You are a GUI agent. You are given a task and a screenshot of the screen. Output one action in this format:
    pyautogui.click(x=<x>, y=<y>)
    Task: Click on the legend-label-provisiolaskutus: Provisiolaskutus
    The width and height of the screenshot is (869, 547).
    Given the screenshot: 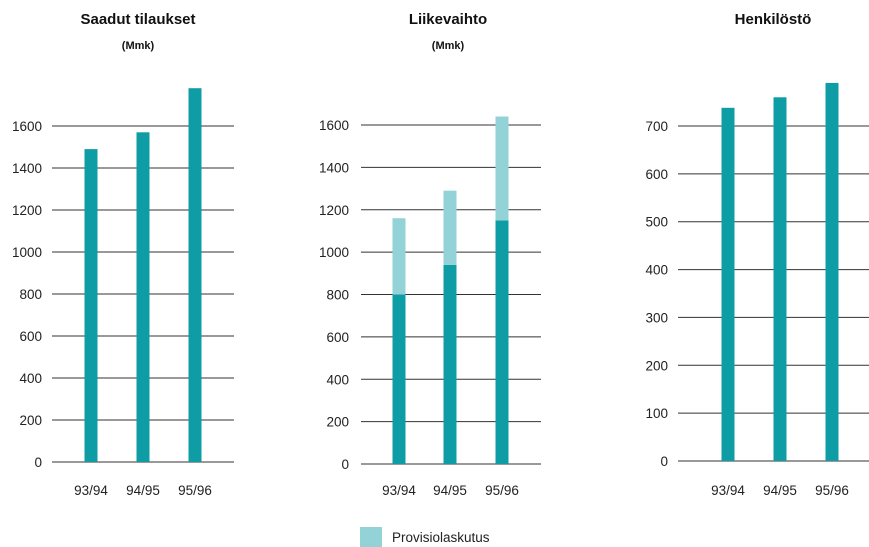 What is the action you would take?
    pyautogui.click(x=441, y=537)
    